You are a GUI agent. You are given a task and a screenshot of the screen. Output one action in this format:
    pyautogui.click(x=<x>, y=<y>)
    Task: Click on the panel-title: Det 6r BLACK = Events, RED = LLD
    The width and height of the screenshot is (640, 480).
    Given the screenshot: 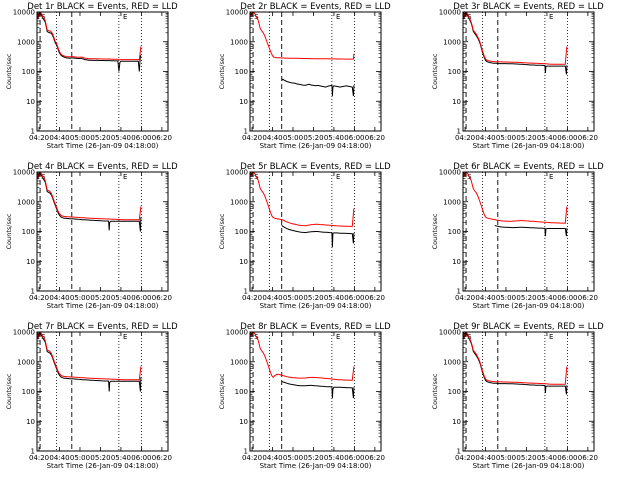 What is the action you would take?
    pyautogui.click(x=528, y=167)
    